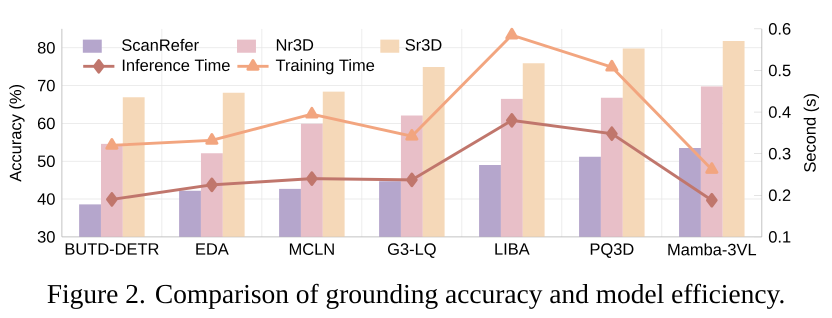 This screenshot has width=832, height=318. What do you see at coordinates (812, 133) in the screenshot?
I see `y2-axis-title: Second (s)` at bounding box center [812, 133].